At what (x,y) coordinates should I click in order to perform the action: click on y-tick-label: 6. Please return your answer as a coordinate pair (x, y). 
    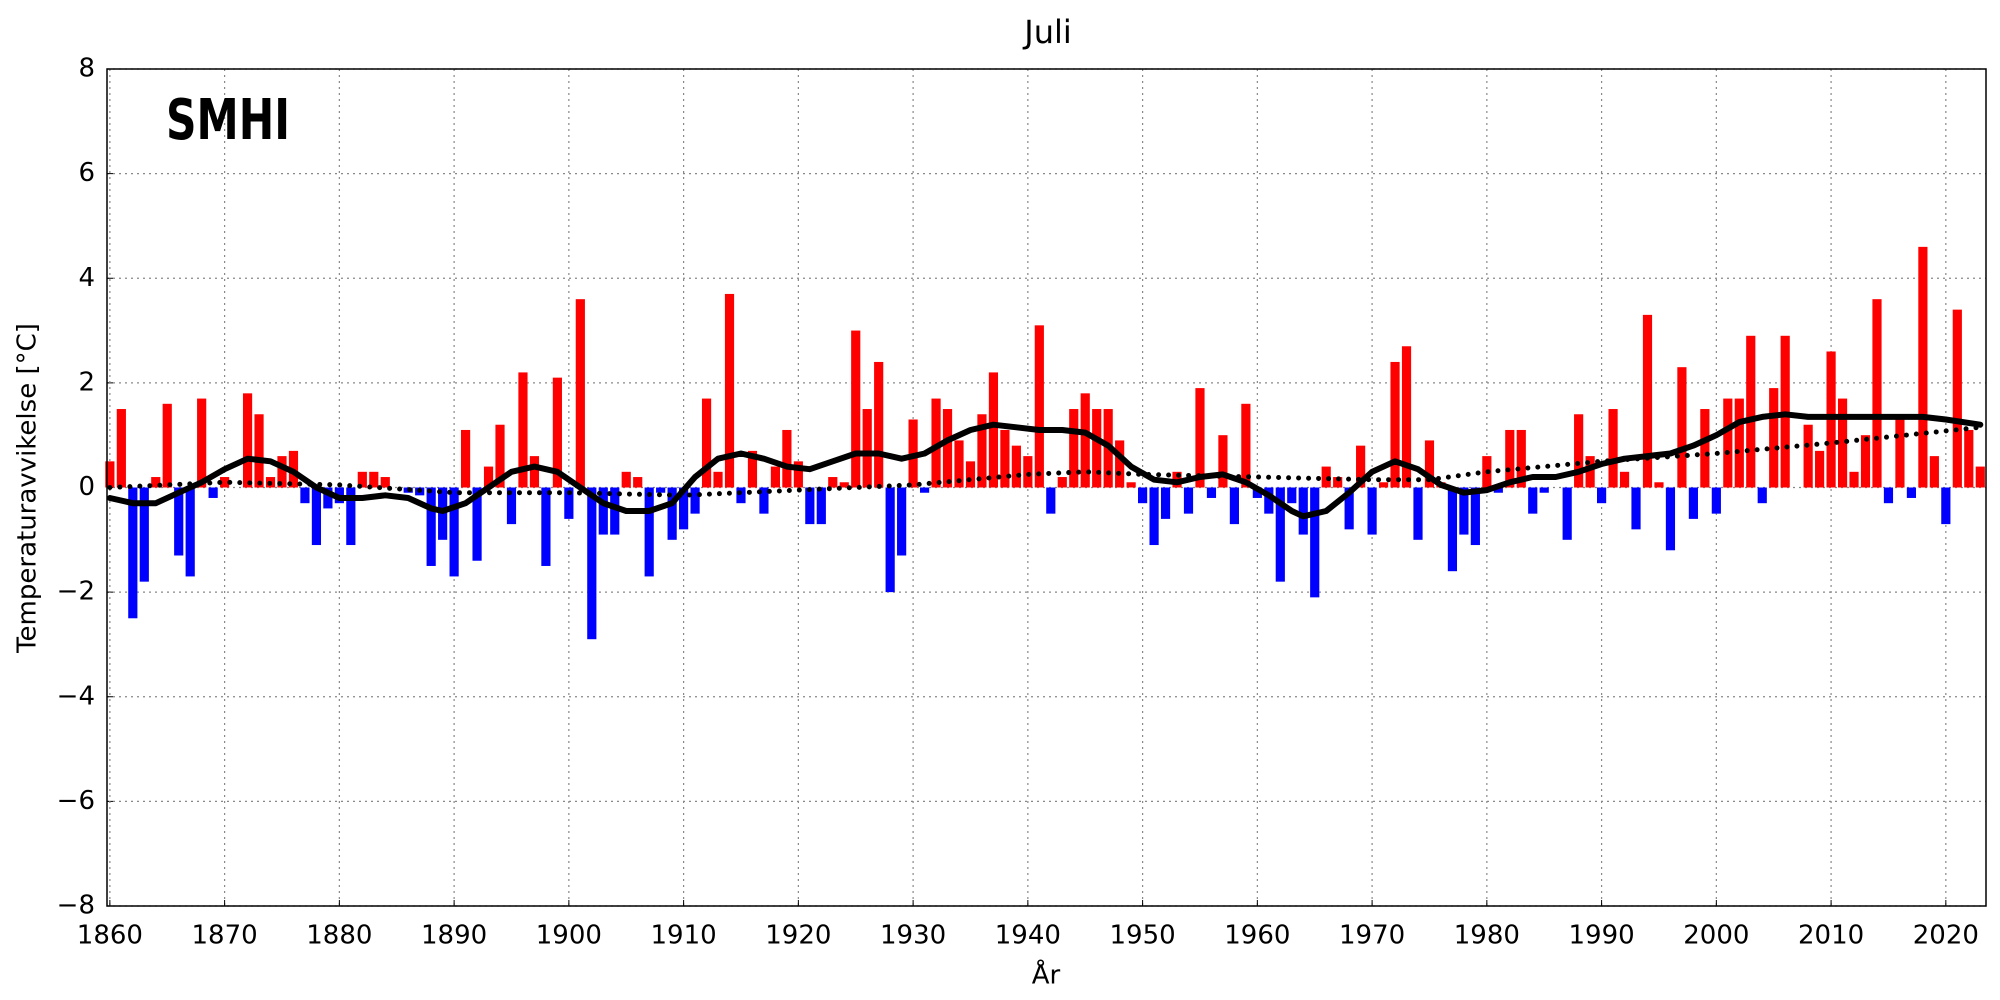
    Looking at the image, I should click on (86, 173).